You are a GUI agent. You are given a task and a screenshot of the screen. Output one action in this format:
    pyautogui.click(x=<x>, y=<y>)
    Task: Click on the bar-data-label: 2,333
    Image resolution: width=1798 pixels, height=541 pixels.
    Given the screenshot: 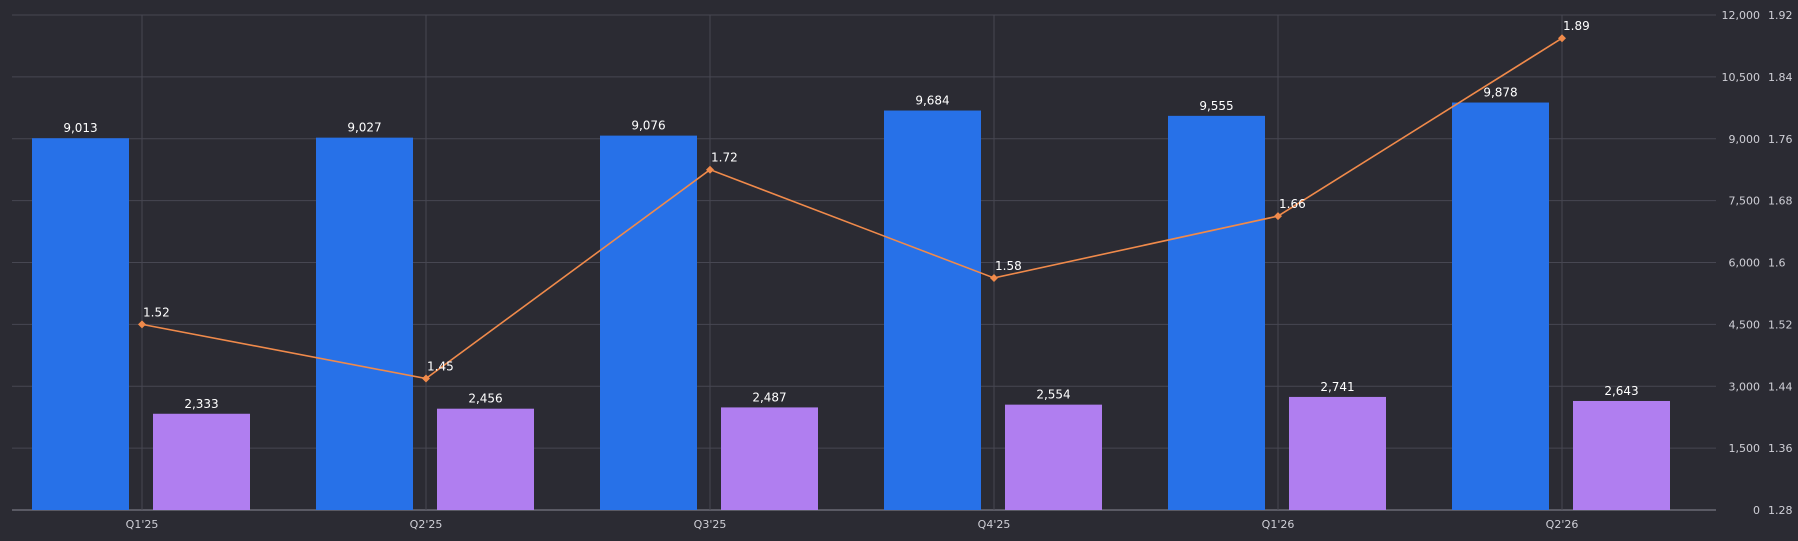 What is the action you would take?
    pyautogui.click(x=201, y=404)
    